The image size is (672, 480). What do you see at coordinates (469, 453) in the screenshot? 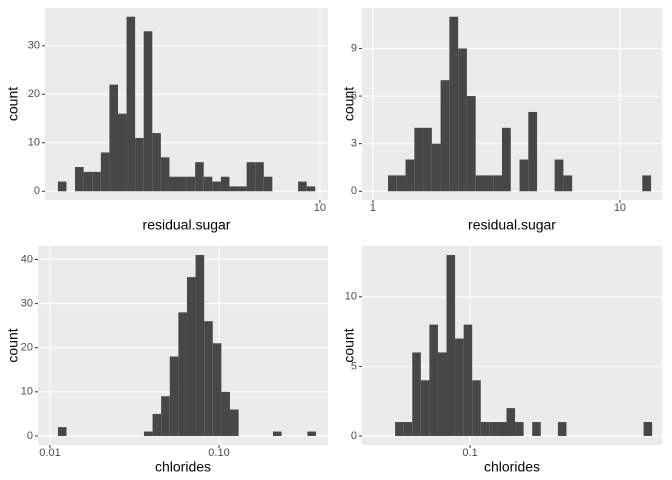
I see `x-tick-label: 0.1` at bounding box center [469, 453].